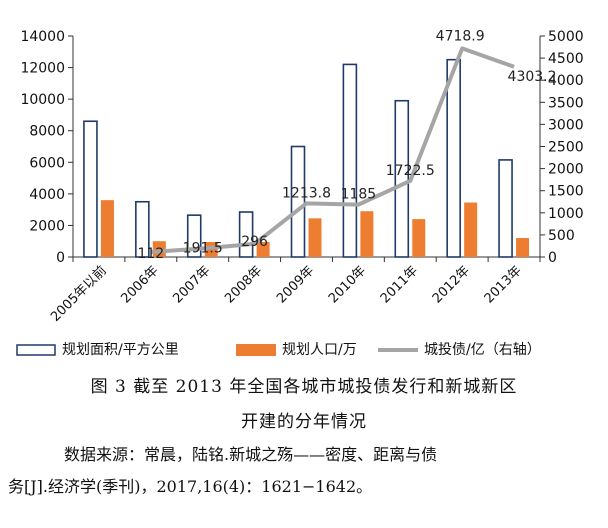  I want to click on legend-swatch-filled-bar, so click(256, 350).